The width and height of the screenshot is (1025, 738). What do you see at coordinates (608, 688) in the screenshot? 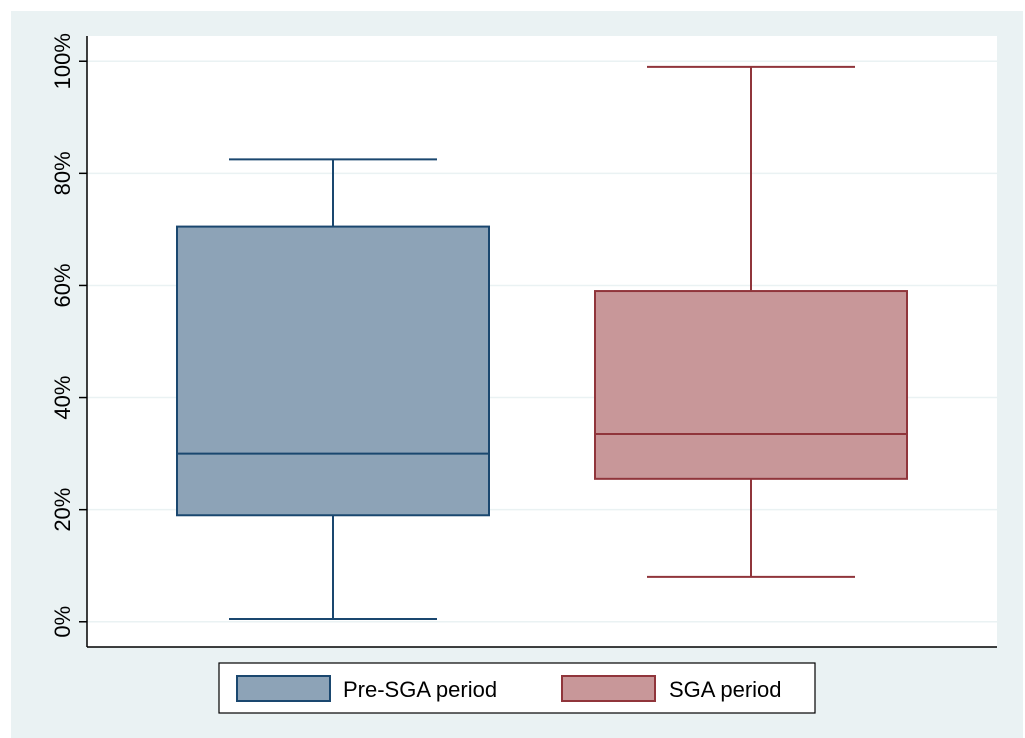
I see `legend-swatch-sga` at bounding box center [608, 688].